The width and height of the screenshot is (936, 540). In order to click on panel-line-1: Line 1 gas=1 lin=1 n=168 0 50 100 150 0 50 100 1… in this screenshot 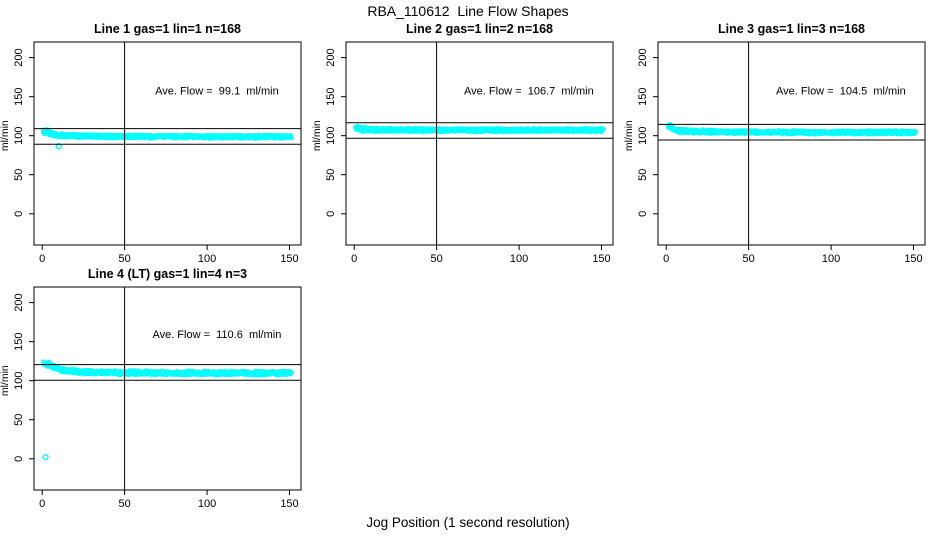, I will do `click(151, 143)`.